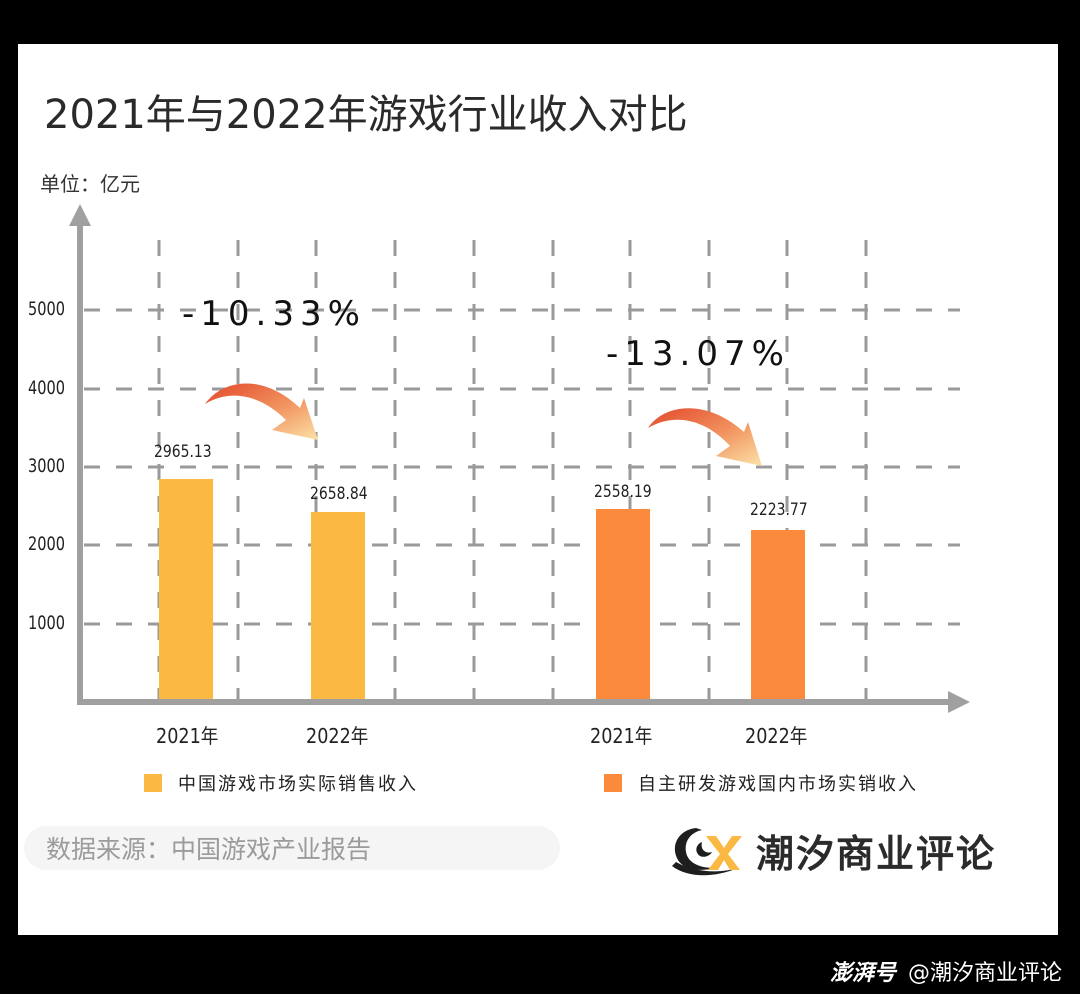  I want to click on change-annotation-right: -13.07%, so click(698, 354).